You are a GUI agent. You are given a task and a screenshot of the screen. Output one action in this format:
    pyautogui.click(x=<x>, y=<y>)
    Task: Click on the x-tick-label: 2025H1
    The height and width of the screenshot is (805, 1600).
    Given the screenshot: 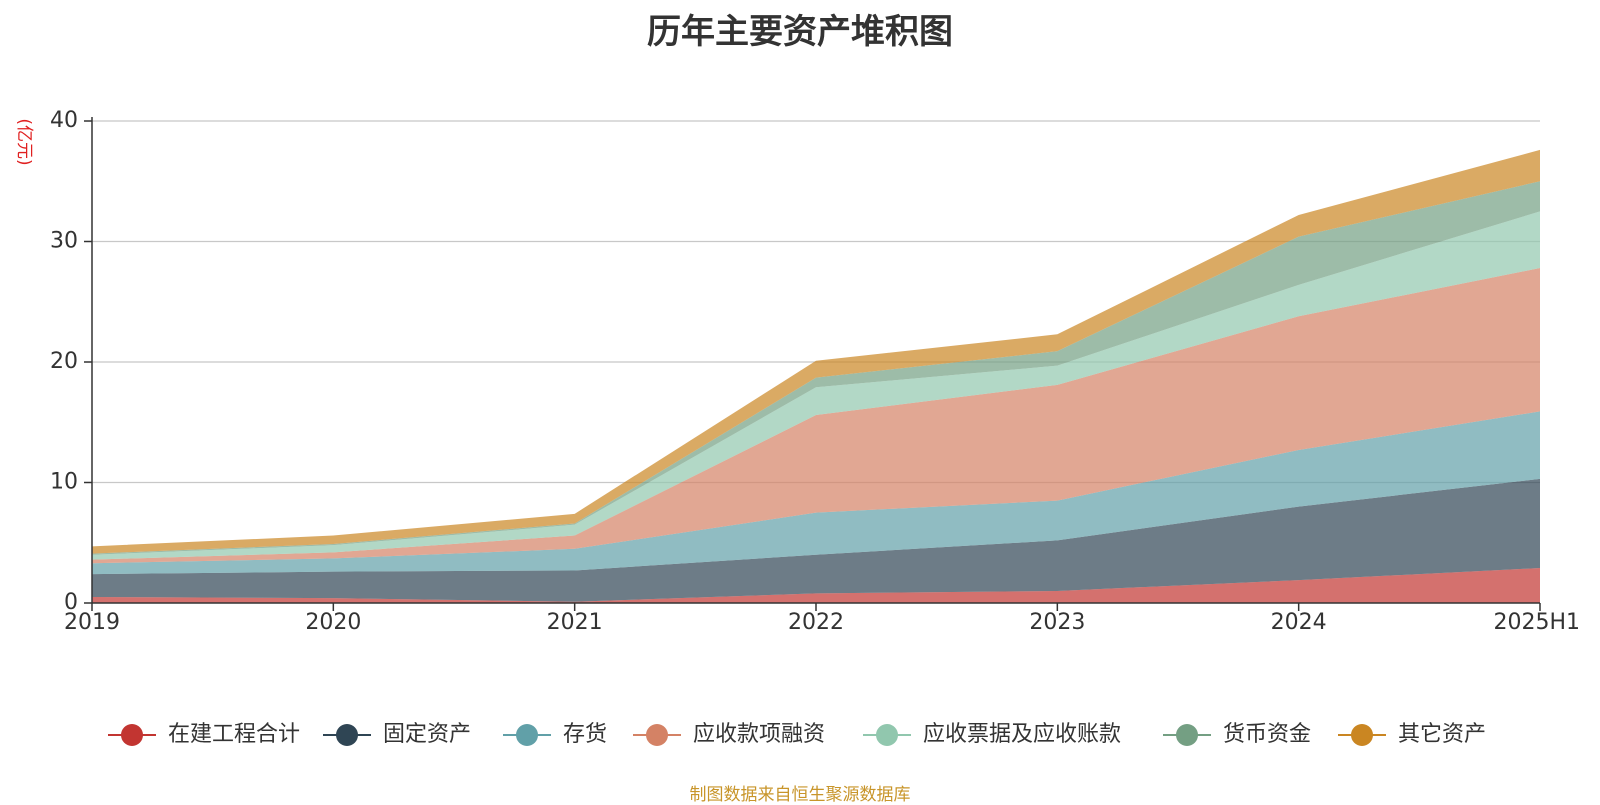 What is the action you would take?
    pyautogui.click(x=1536, y=622)
    